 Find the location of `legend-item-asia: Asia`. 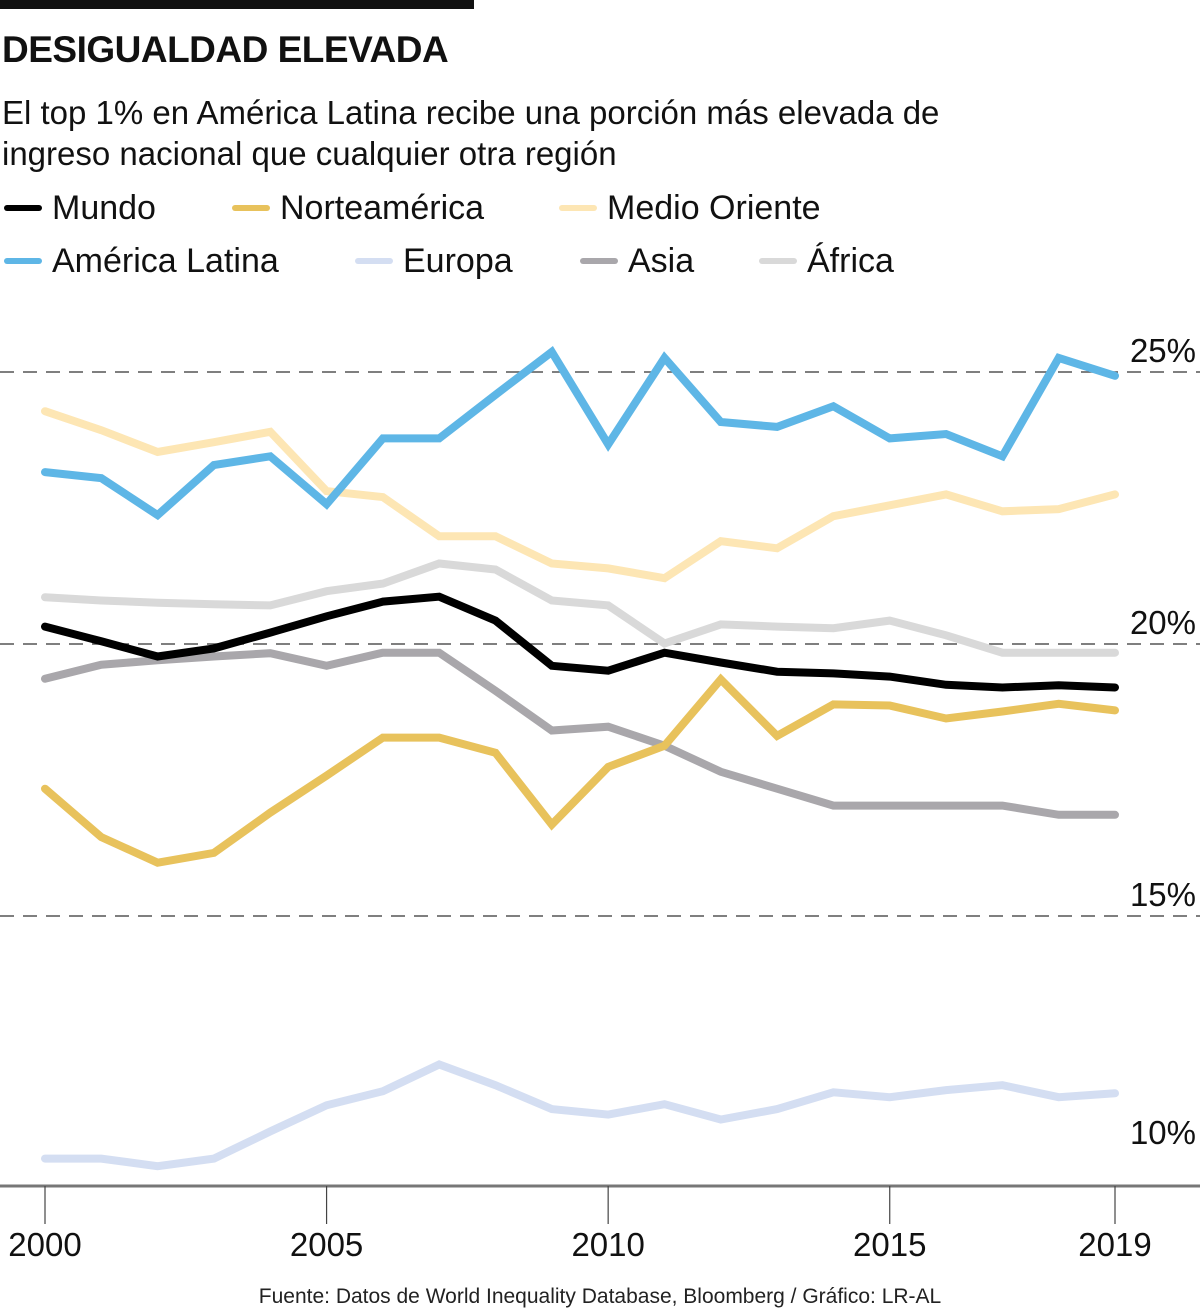

legend-item-asia: Asia is located at coordinates (637, 261).